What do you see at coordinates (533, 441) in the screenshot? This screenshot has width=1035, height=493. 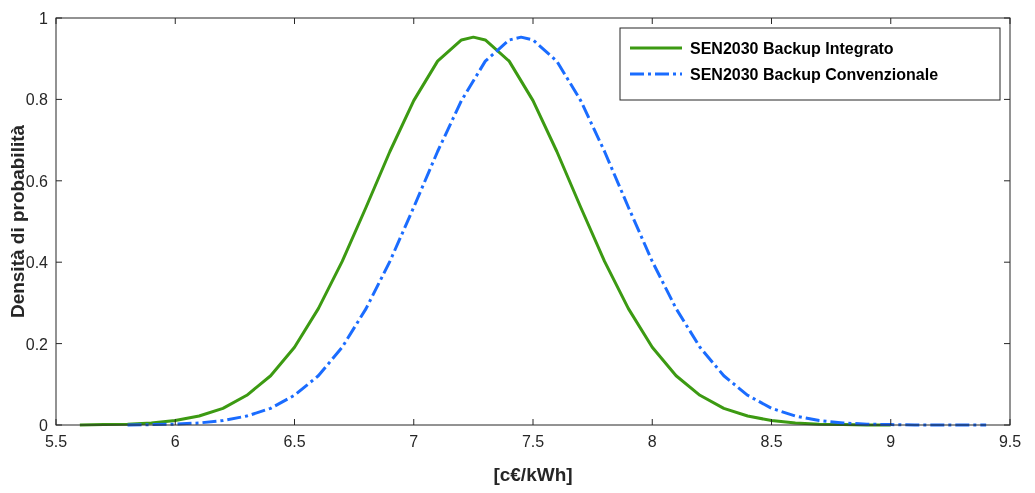 I see `x-tick-label: 7.5` at bounding box center [533, 441].